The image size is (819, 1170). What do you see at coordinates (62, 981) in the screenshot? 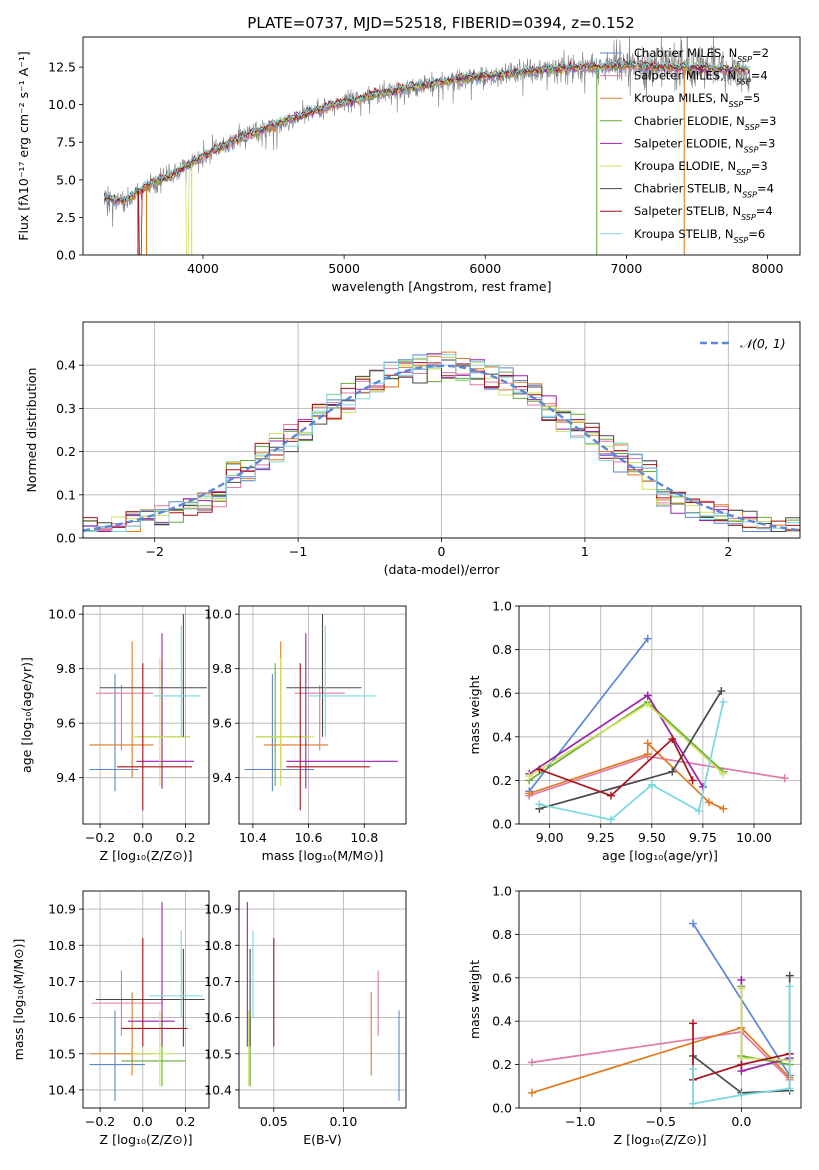
I see `y-tick-label: 10.7` at bounding box center [62, 981].